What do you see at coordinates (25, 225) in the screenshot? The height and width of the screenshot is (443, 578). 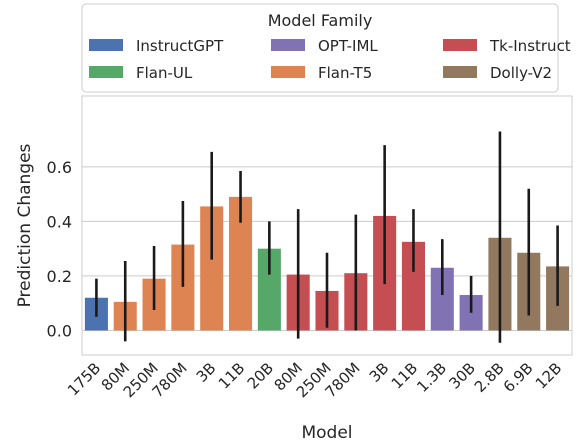 I see `y-axis-label: Prediction Changes` at bounding box center [25, 225].